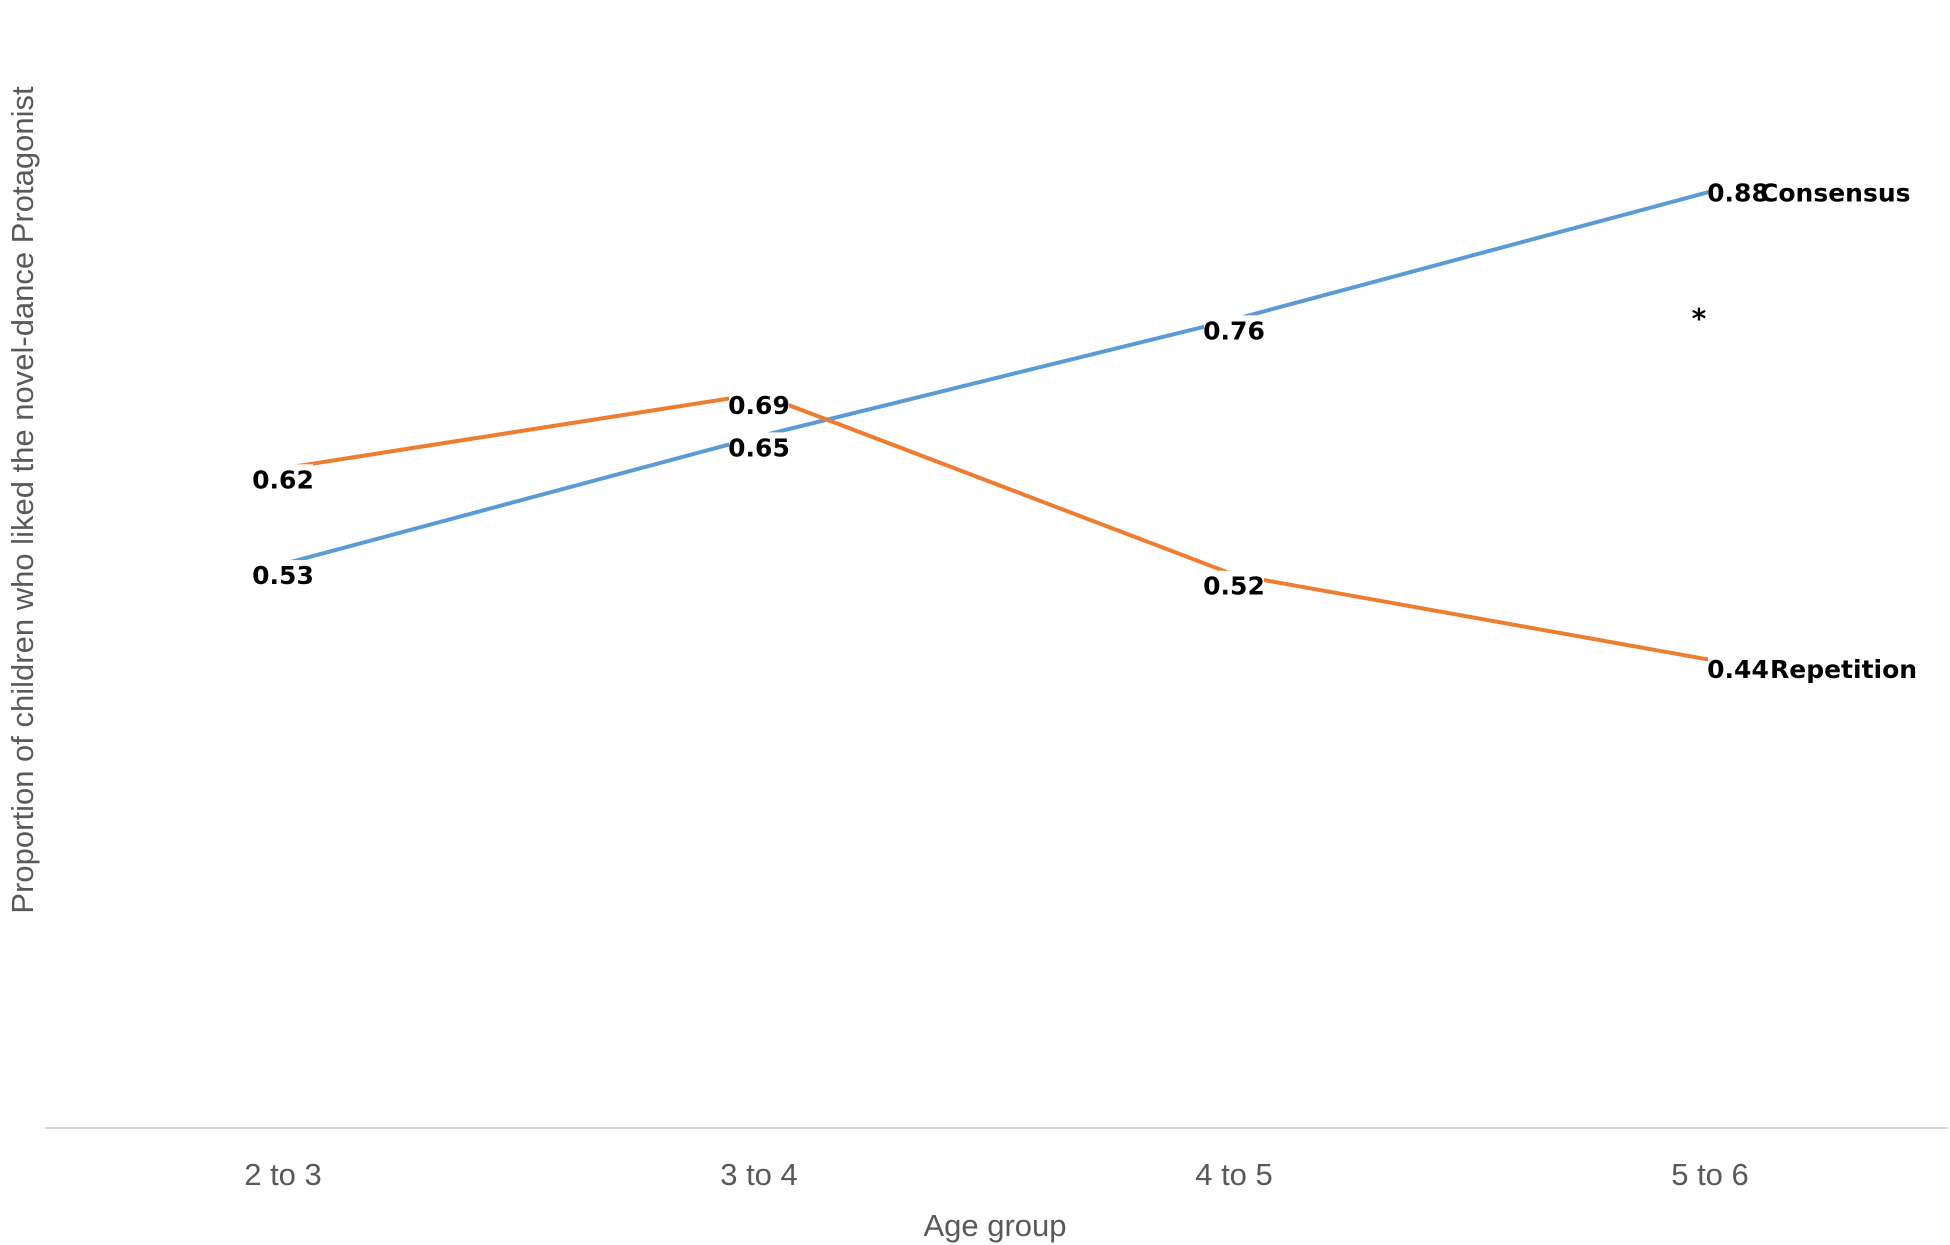 The image size is (1950, 1245). Describe the element at coordinates (1710, 1174) in the screenshot. I see `x-tick-label: 5 to 6` at that location.